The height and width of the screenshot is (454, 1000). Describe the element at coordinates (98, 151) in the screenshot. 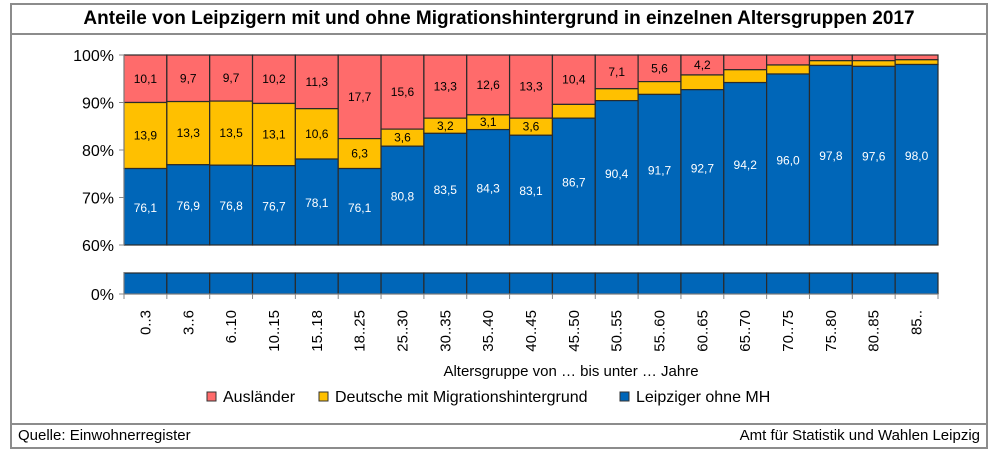

I see `y-tick-label: 80%` at that location.